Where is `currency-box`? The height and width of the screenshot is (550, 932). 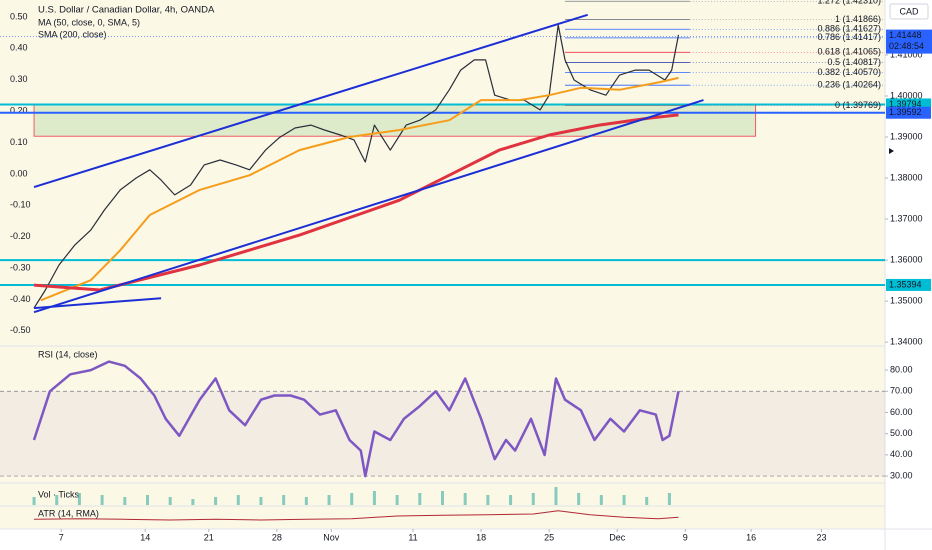 currency-box is located at coordinates (909, 11).